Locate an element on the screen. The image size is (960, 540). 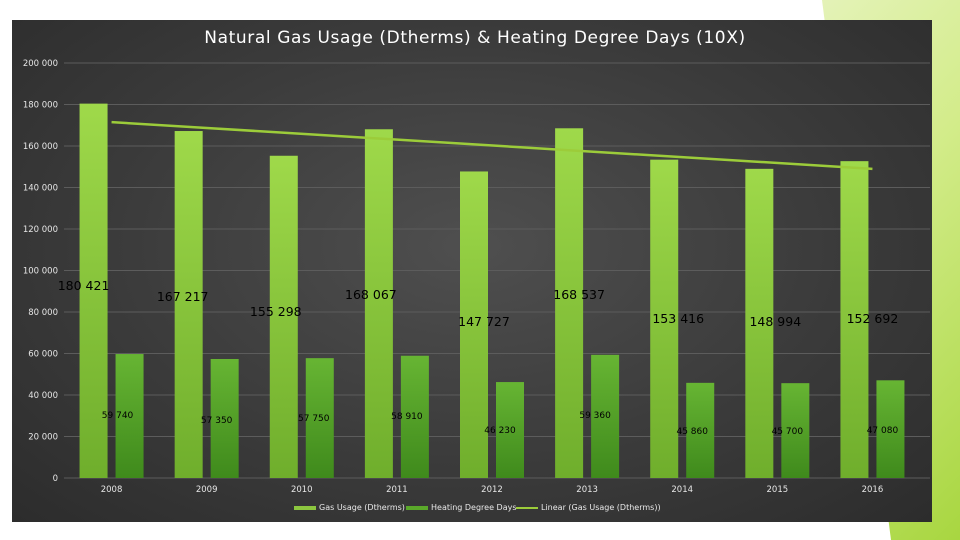
data-label-heating-degree-days: 59 740 is located at coordinates (118, 416).